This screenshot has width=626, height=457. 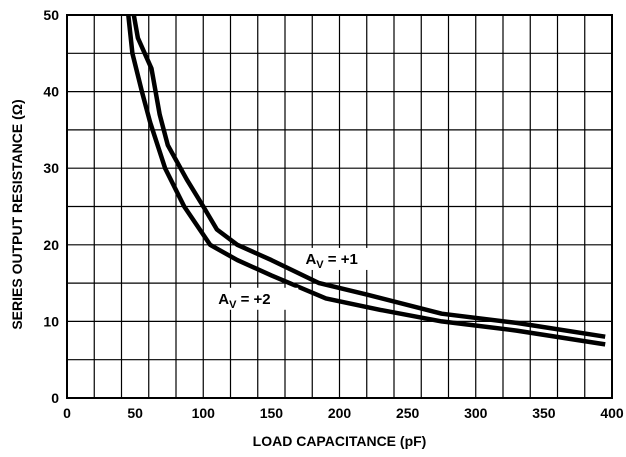 I want to click on x-axis-label: LOAD CAPACITANCE (pF), so click(x=340, y=441).